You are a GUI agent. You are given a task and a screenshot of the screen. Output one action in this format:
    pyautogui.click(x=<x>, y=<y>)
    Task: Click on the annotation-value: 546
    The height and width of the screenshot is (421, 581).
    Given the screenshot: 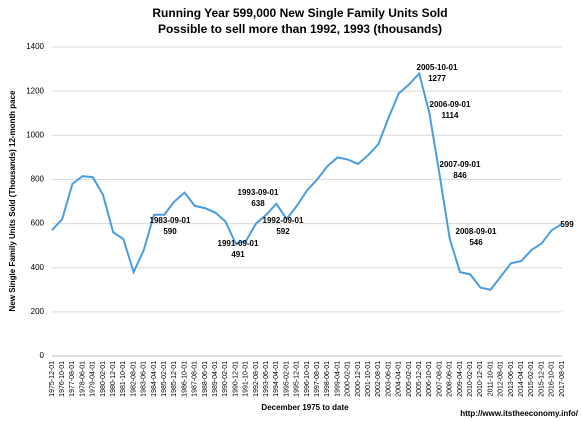 What is the action you would take?
    pyautogui.click(x=476, y=242)
    